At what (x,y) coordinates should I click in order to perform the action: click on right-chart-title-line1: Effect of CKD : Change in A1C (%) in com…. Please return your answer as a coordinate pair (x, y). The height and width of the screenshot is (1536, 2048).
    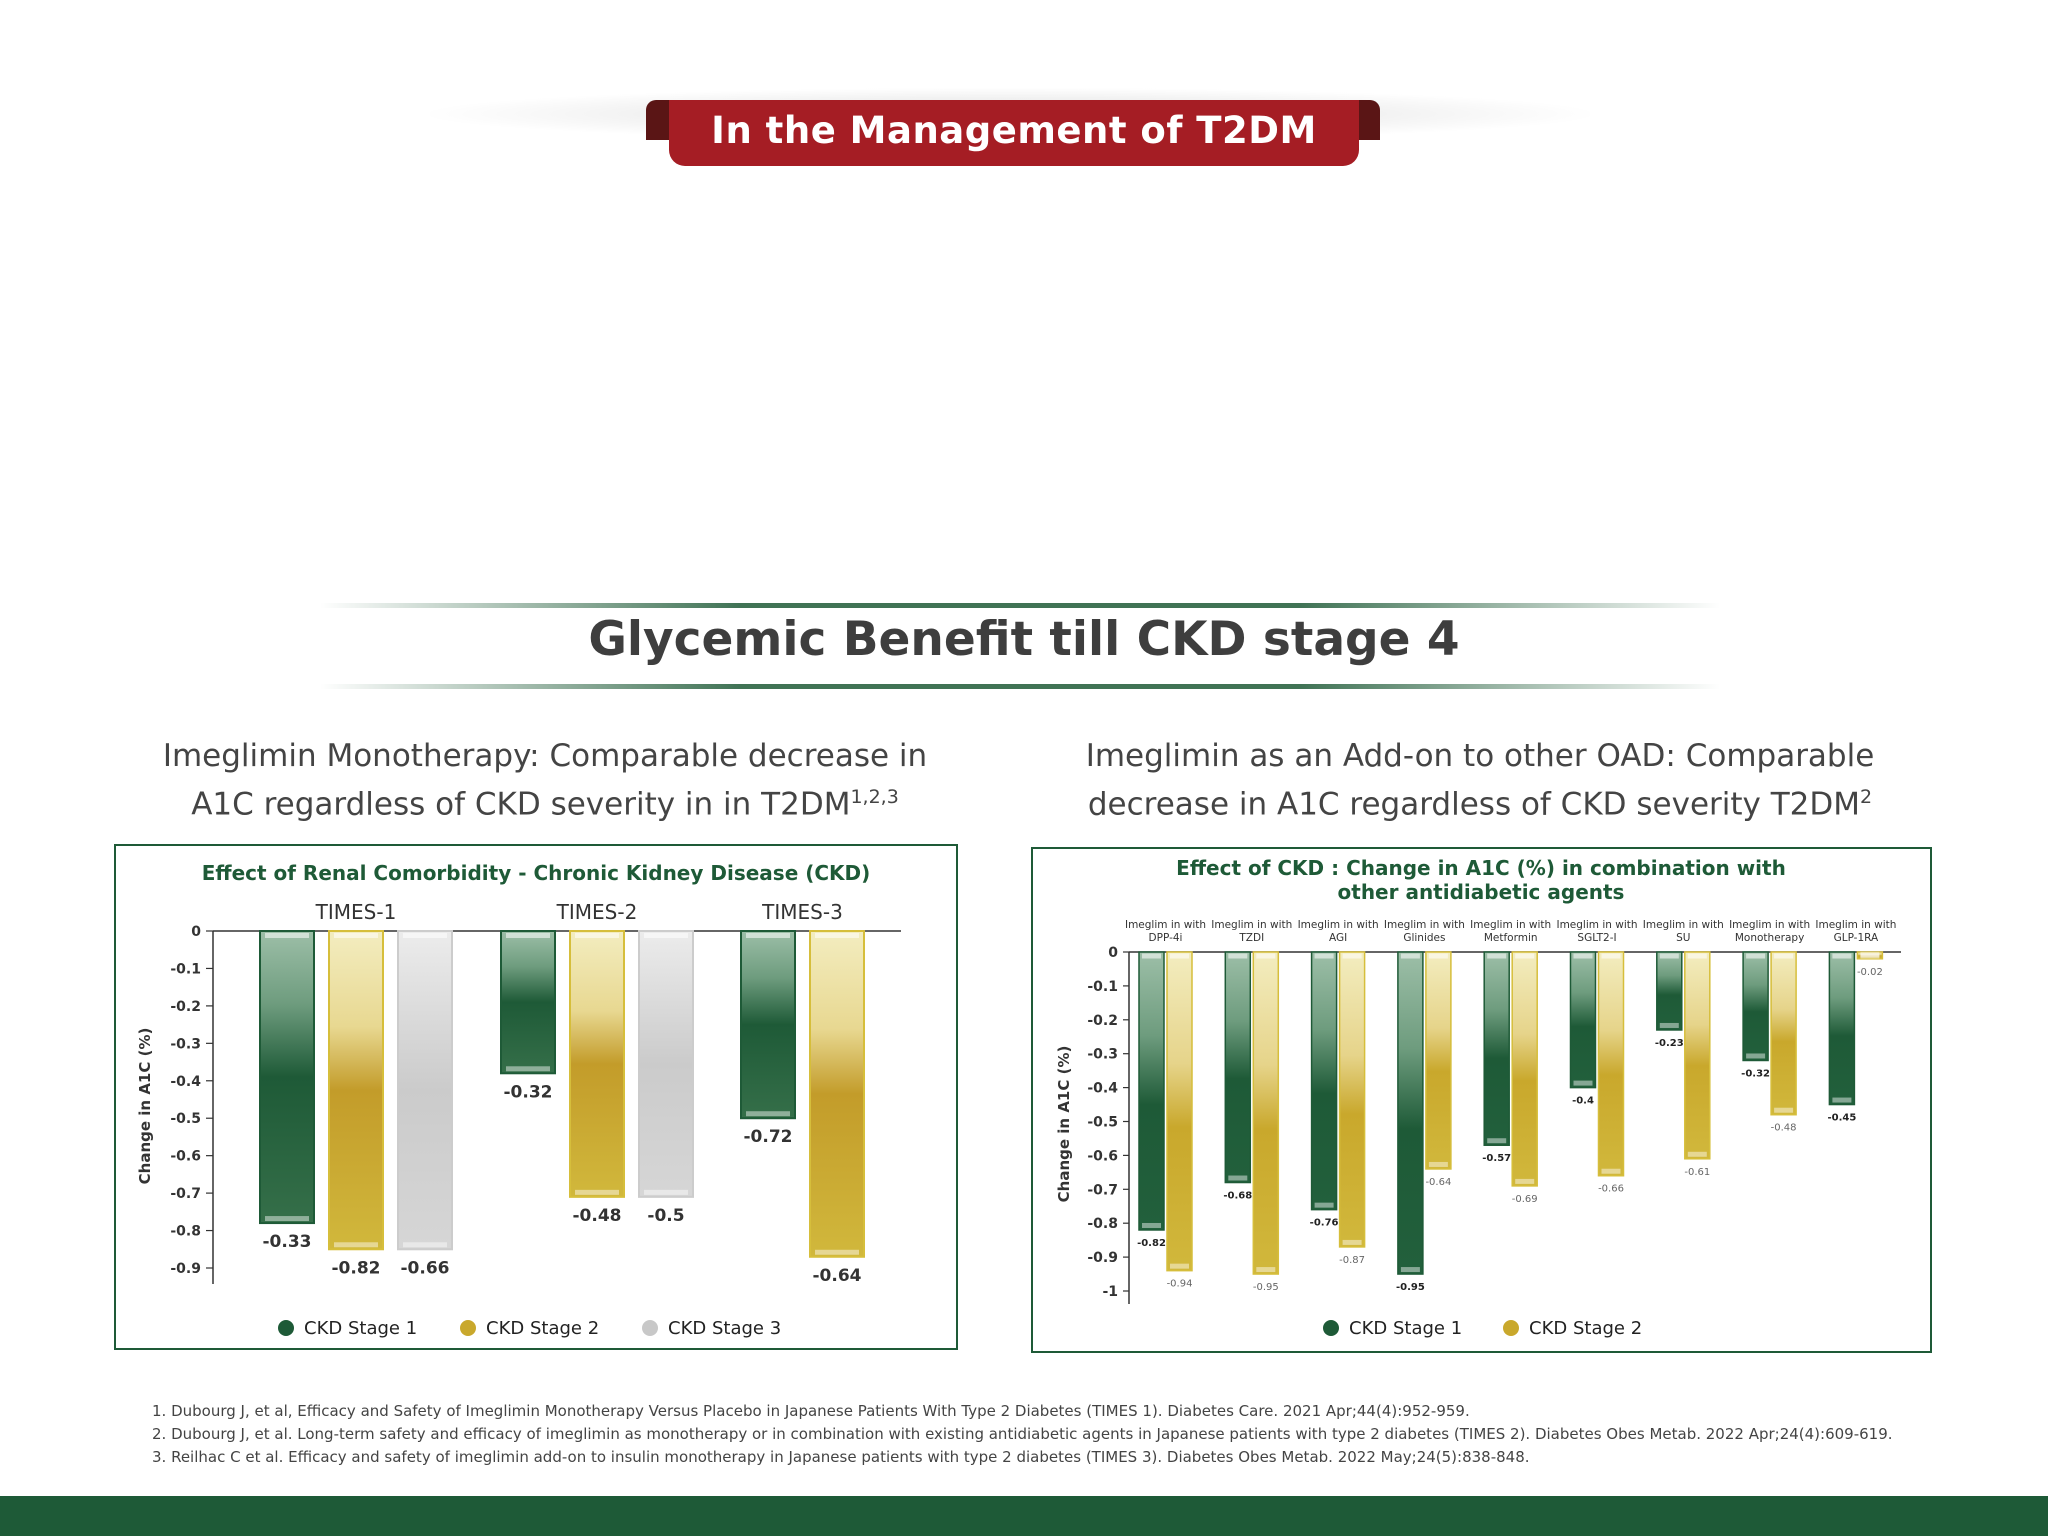
    Looking at the image, I should click on (1481, 868).